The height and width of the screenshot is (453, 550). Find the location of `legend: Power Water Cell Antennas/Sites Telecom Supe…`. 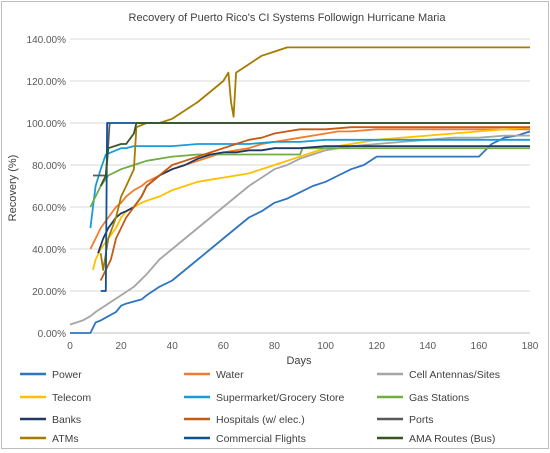

legend: Power Water Cell Antennas/Sites Telecom Supe… is located at coordinates (260, 407).